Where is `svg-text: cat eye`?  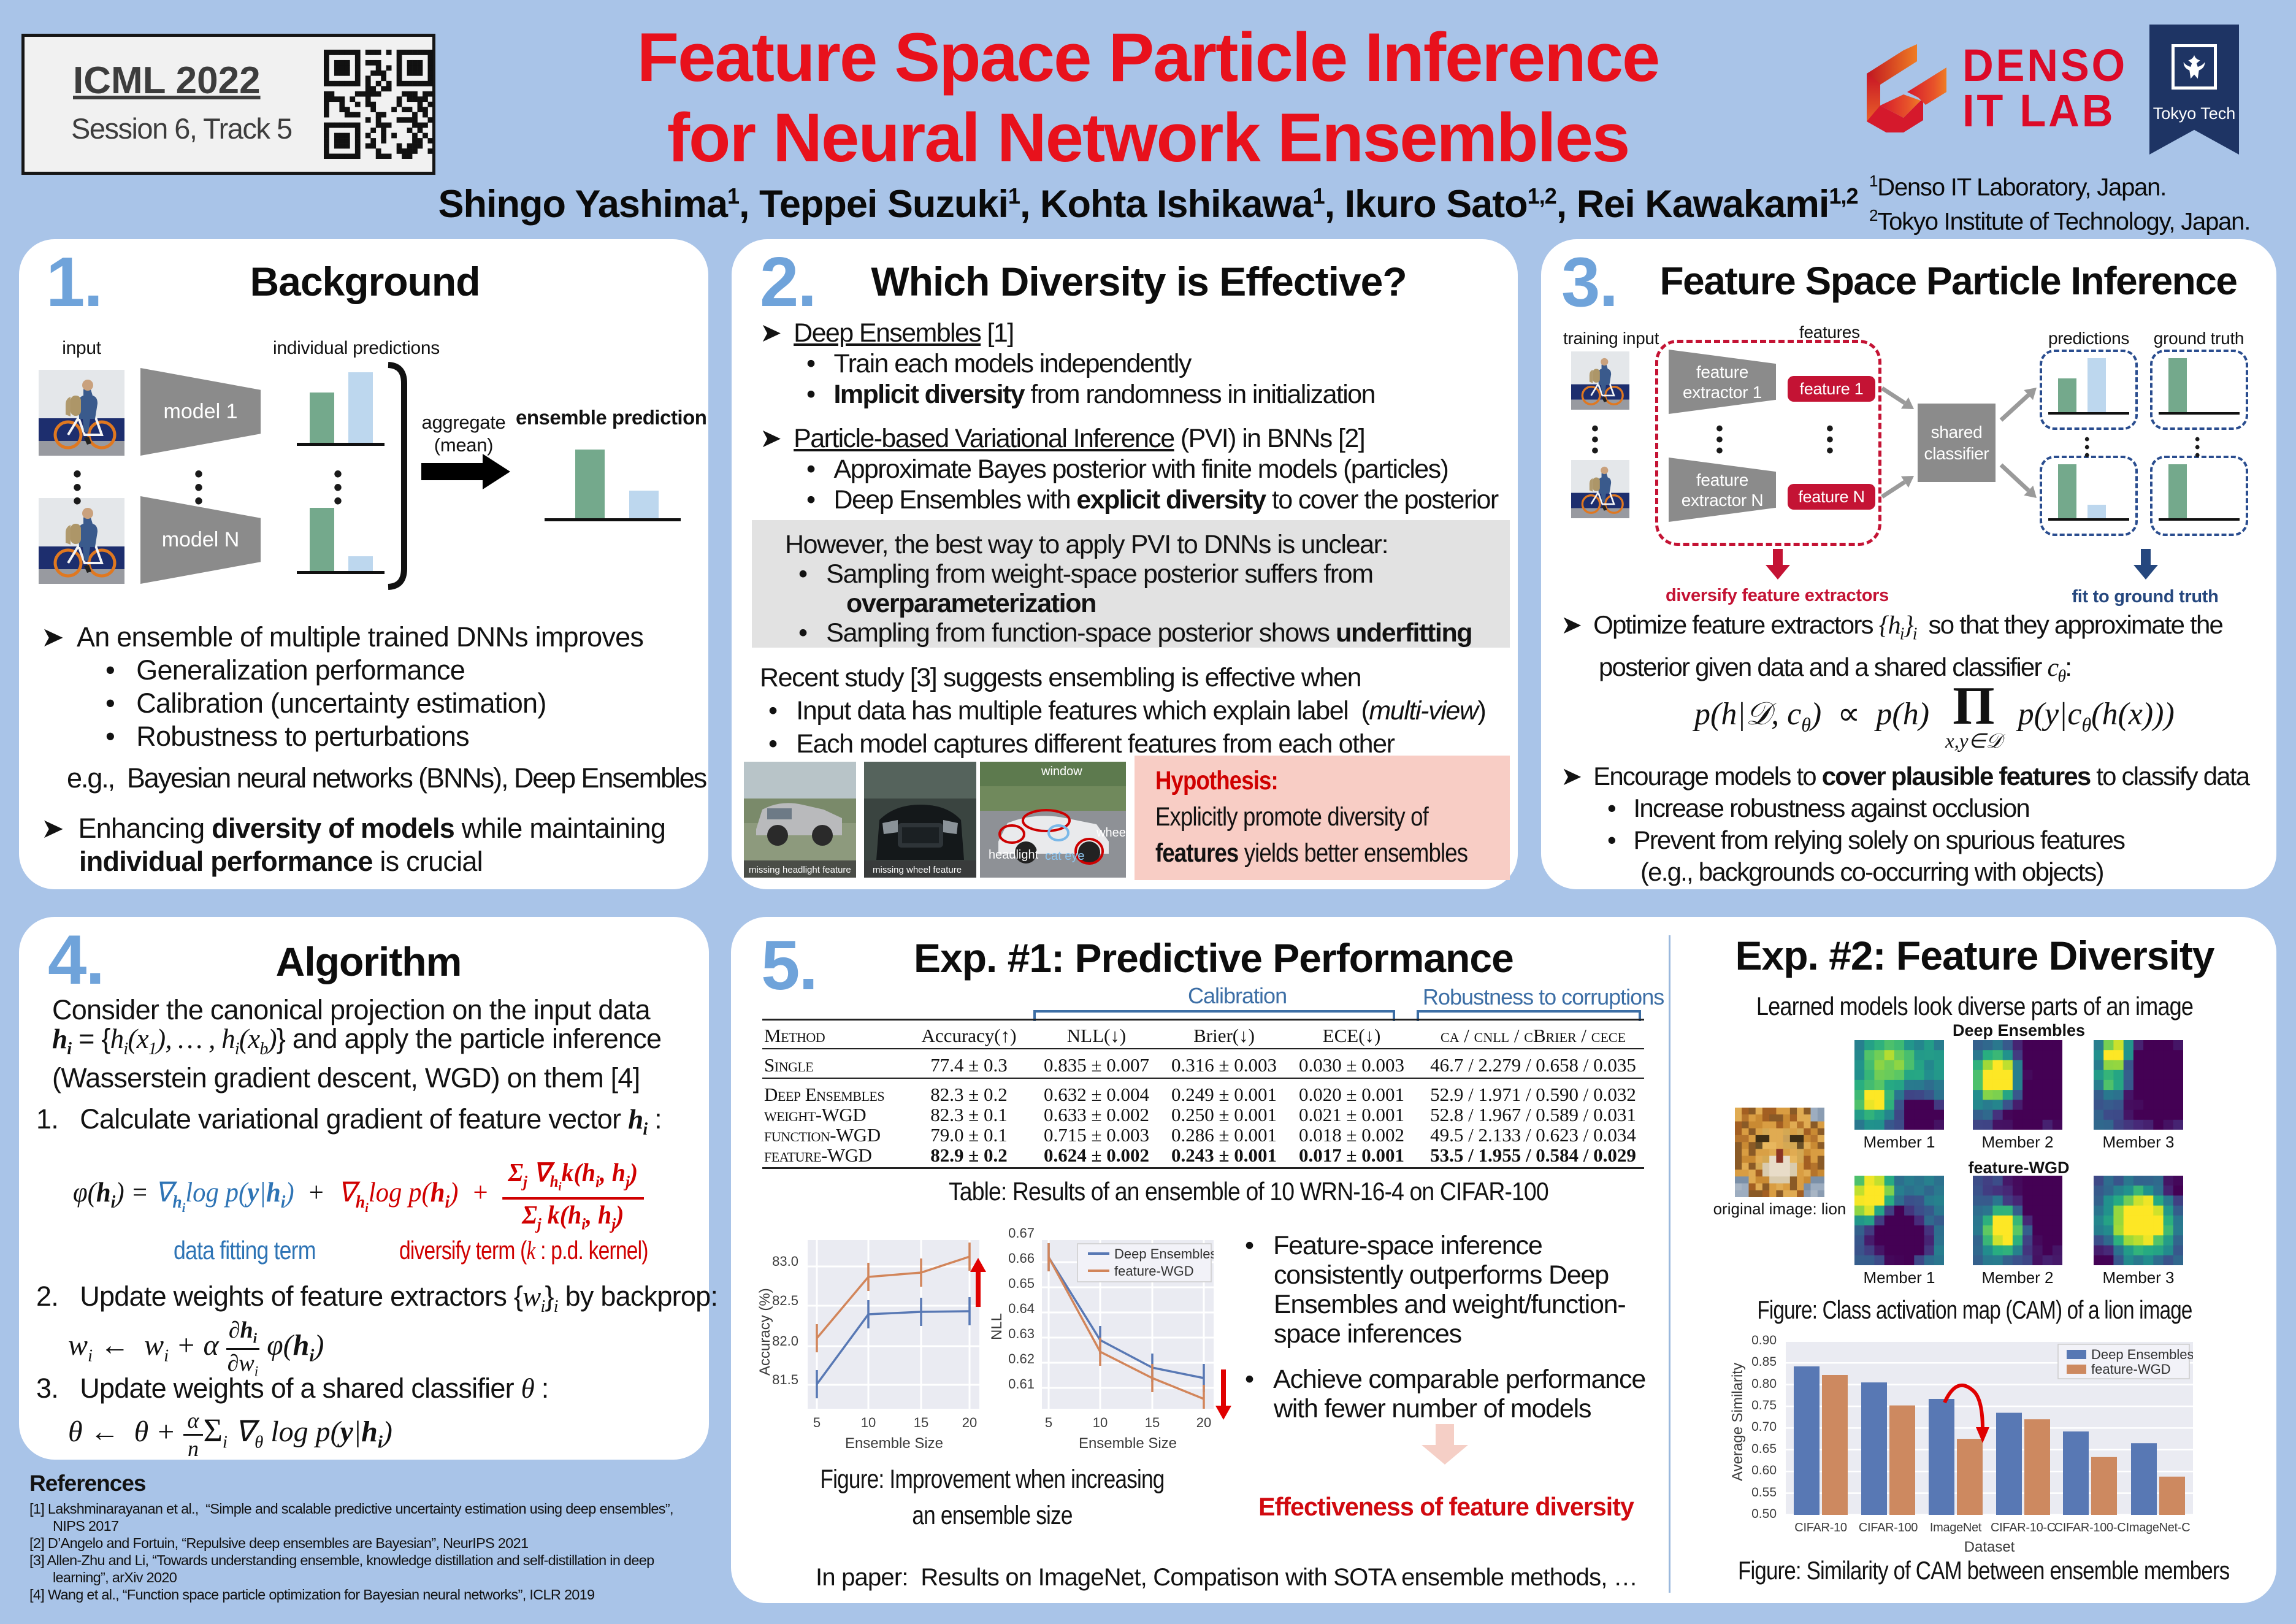
svg-text: cat eye is located at coordinates (1064, 856).